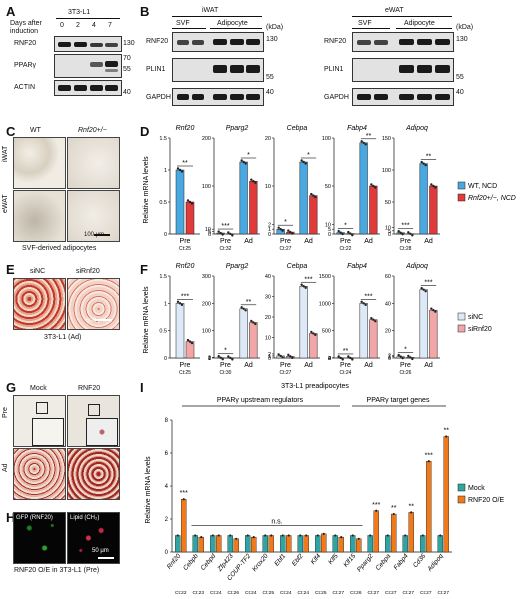 This screenshot has width=520, height=599. I want to click on d-tick-label-3-0: 0, so click(329, 235).